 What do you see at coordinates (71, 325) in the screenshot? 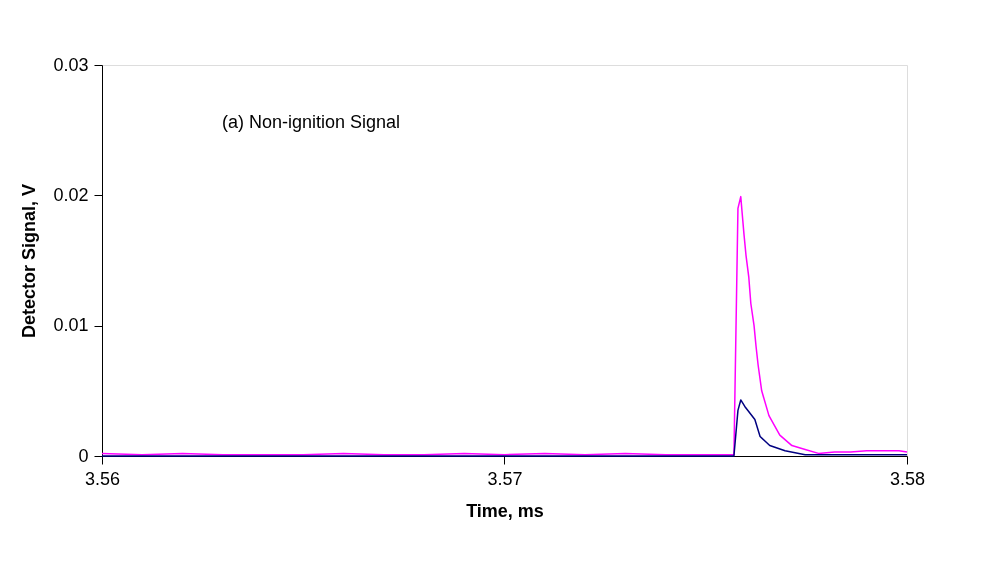
I see `y-tick-label: 0.01` at bounding box center [71, 325].